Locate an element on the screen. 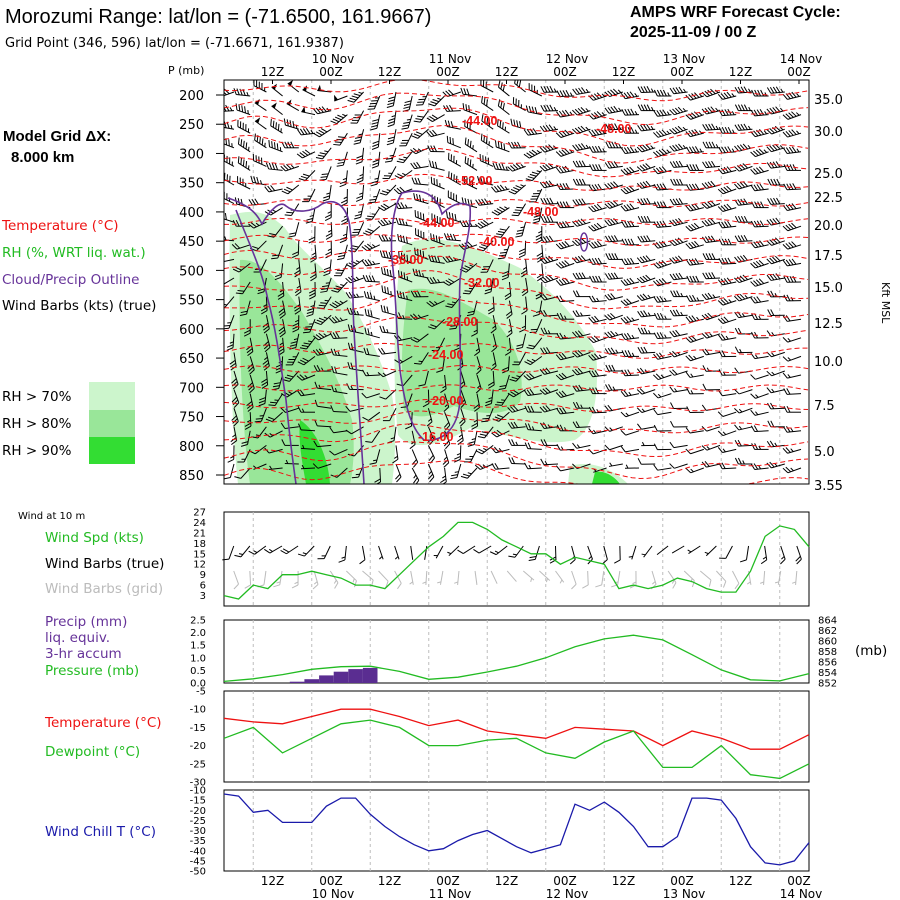 The width and height of the screenshot is (900, 900). grid-barb-17-shaft is located at coordinates (511, 576).